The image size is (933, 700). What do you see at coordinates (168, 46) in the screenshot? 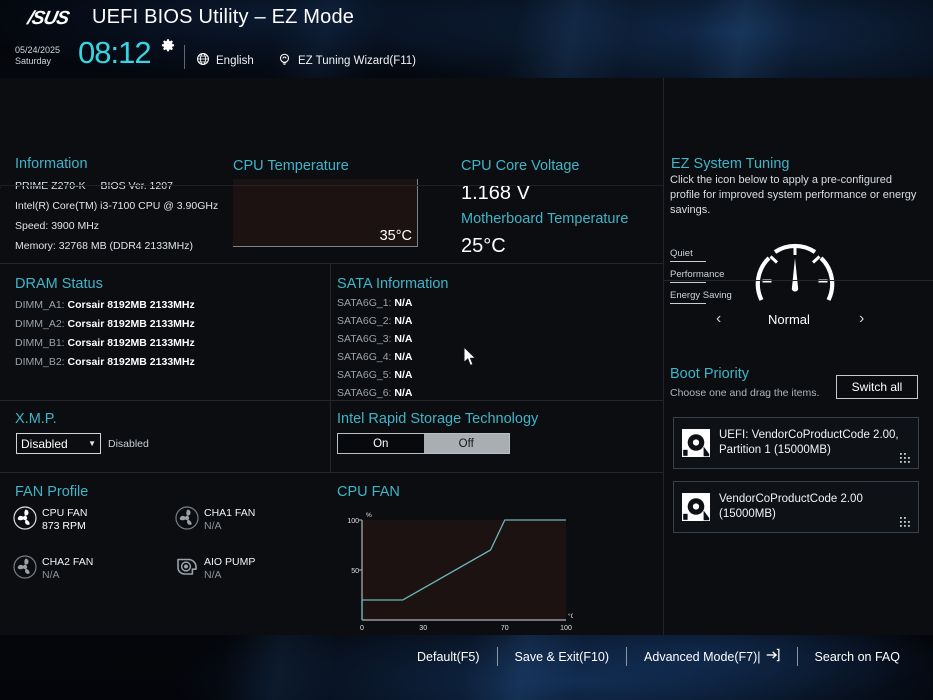
I see `gear-icon` at bounding box center [168, 46].